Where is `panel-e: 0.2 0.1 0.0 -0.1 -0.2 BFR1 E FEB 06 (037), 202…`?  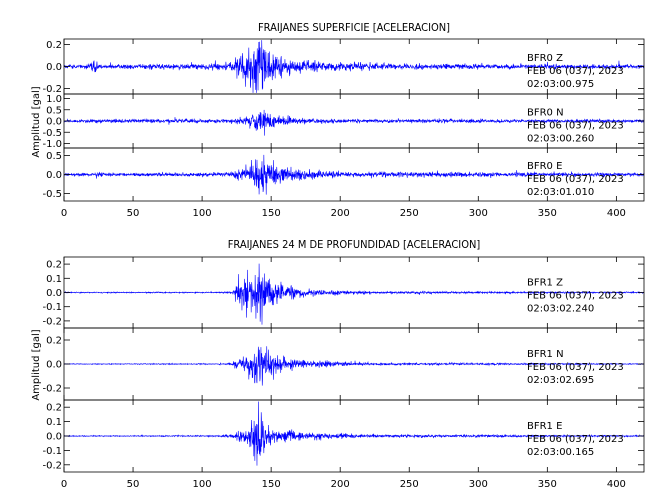
panel-e: 0.2 0.1 0.0 -0.1 -0.2 BFR1 E FEB 06 (037), 202… is located at coordinates (343, 436).